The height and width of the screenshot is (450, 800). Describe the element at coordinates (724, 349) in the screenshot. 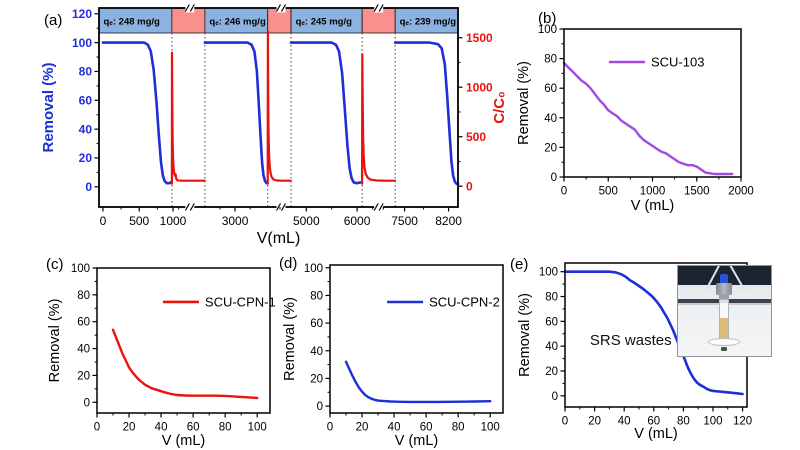

I see `photo-base-knob` at that location.